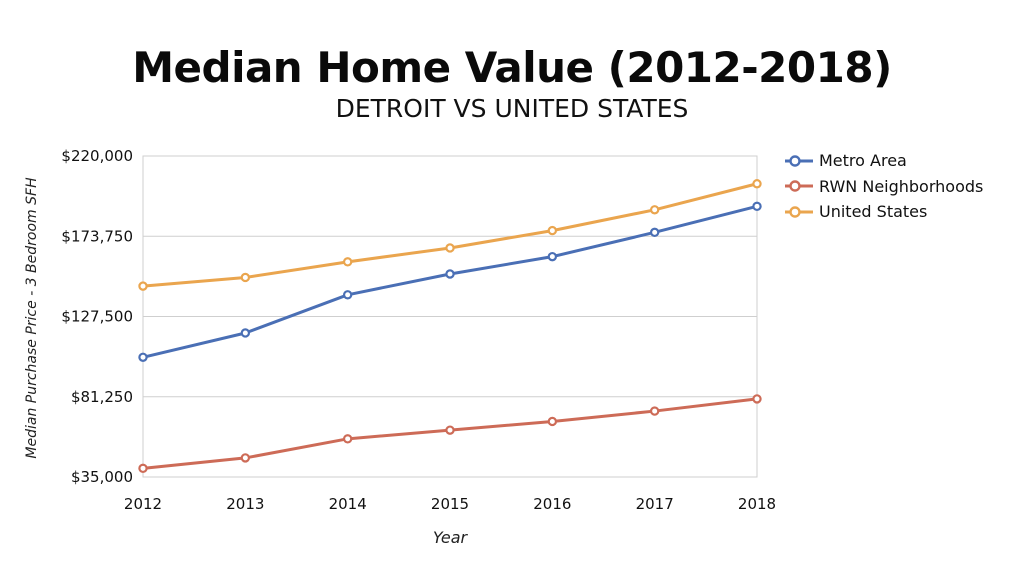 The image size is (1024, 576). What do you see at coordinates (450, 504) in the screenshot?
I see `x-tick-label: 2015` at bounding box center [450, 504].